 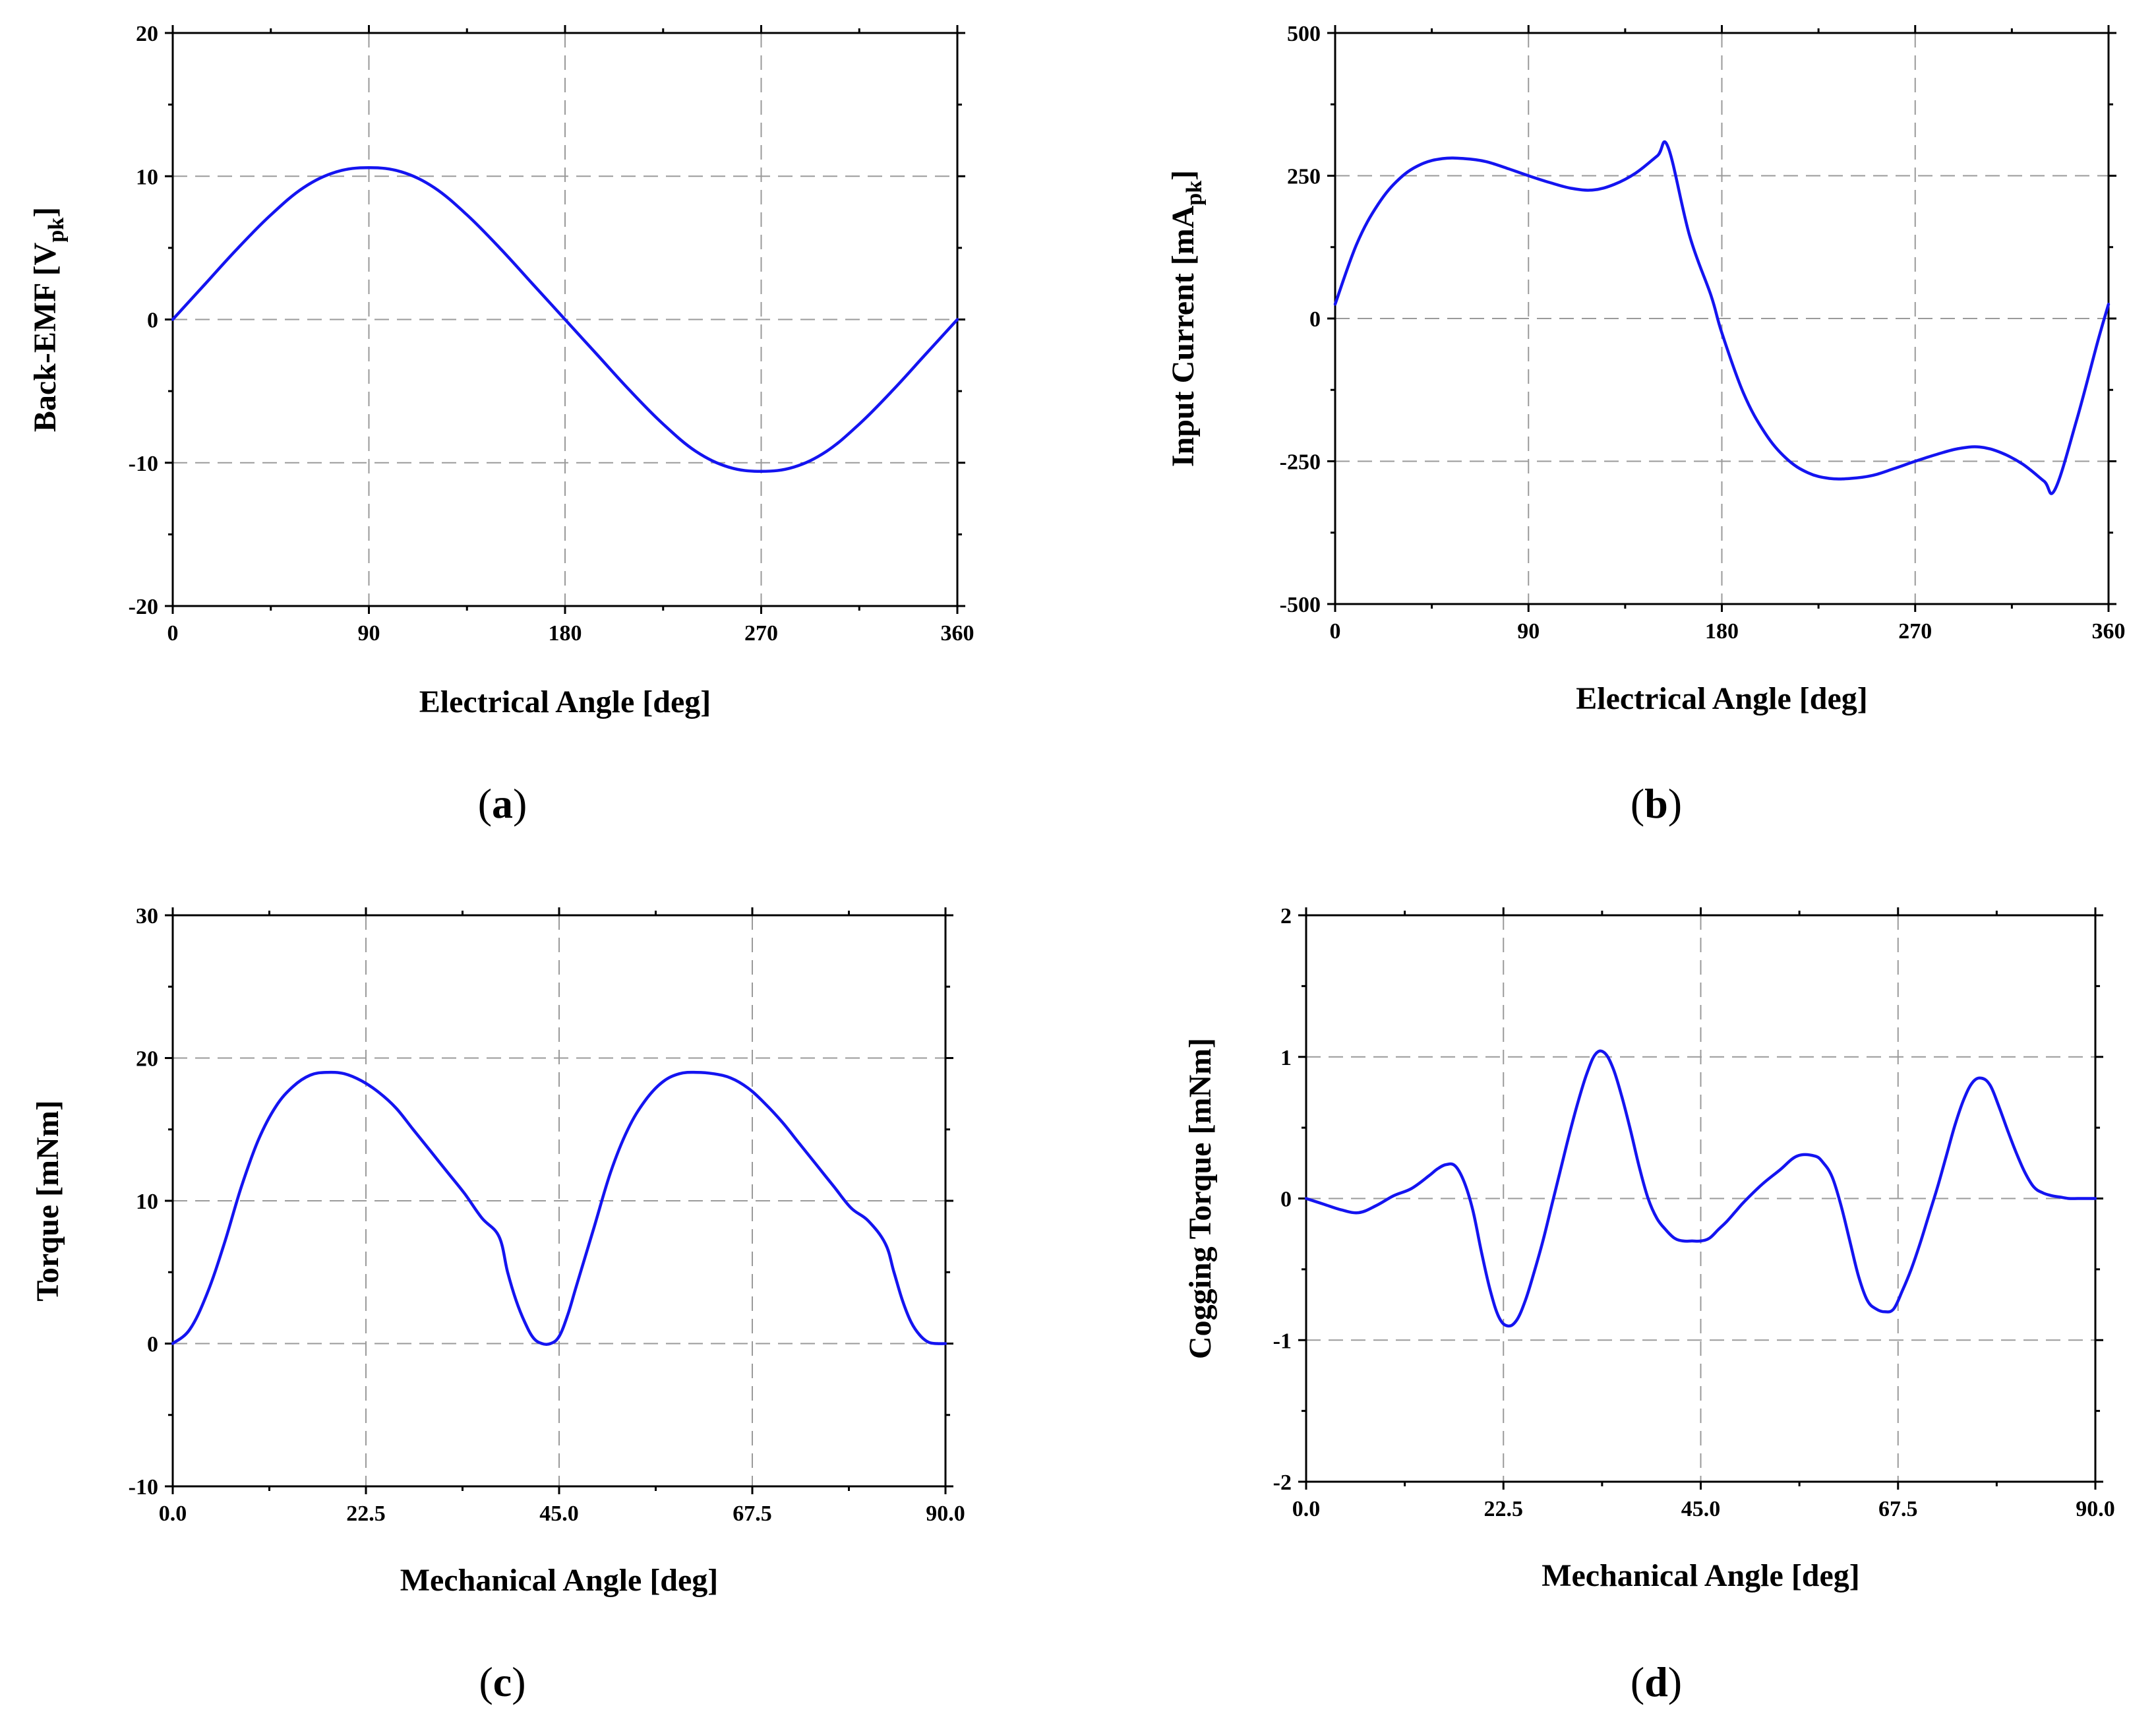 I want to click on y-tick-label: 250, so click(x=1304, y=177).